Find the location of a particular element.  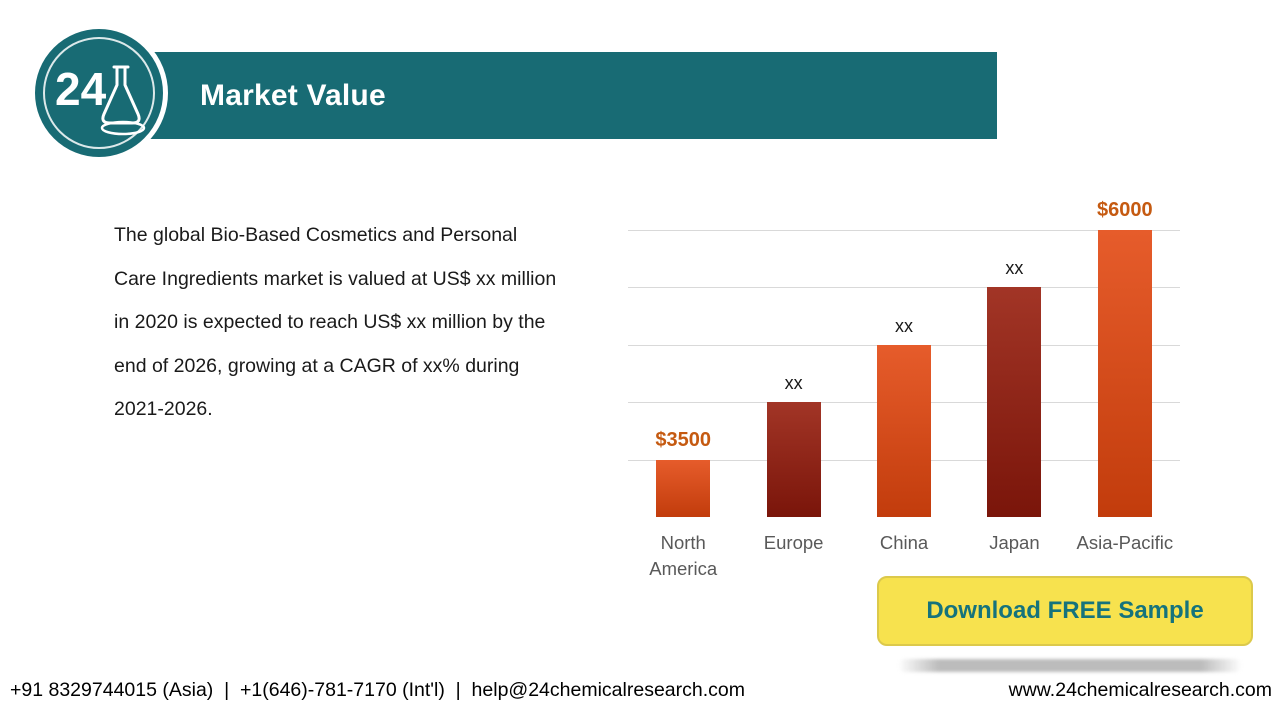

header-bar: Market Value is located at coordinates (573, 95).